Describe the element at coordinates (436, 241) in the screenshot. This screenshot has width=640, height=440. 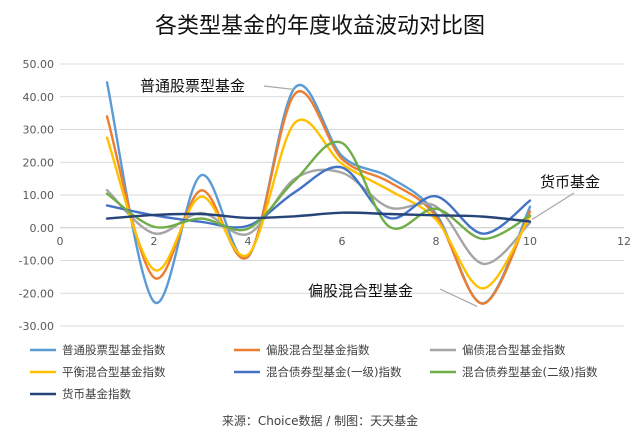
I see `x-tick-label: 8` at that location.